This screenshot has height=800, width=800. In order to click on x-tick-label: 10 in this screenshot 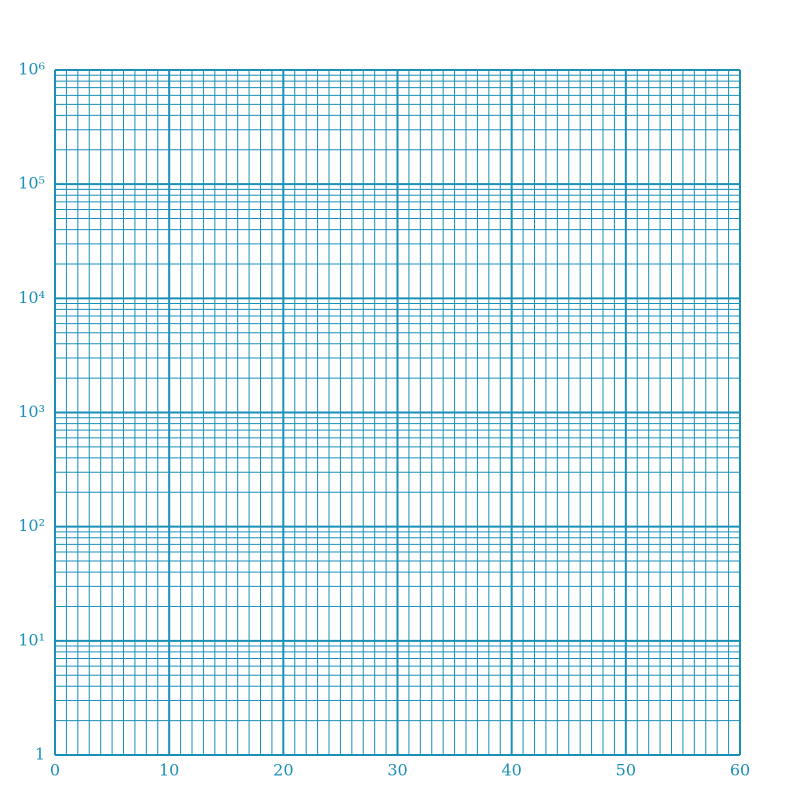, I will do `click(169, 770)`.